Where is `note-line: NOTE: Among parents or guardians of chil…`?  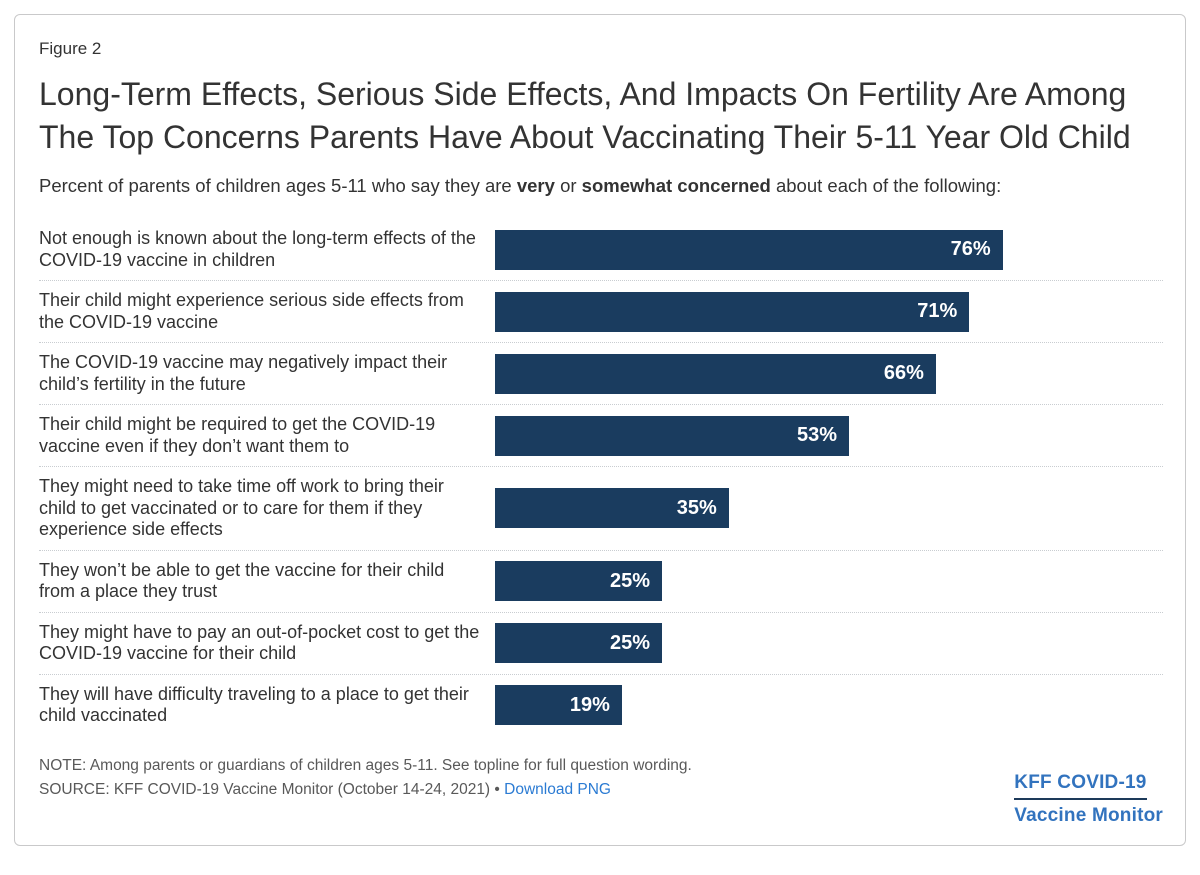
note-line: NOTE: Among parents or guardians of chil… is located at coordinates (365, 765).